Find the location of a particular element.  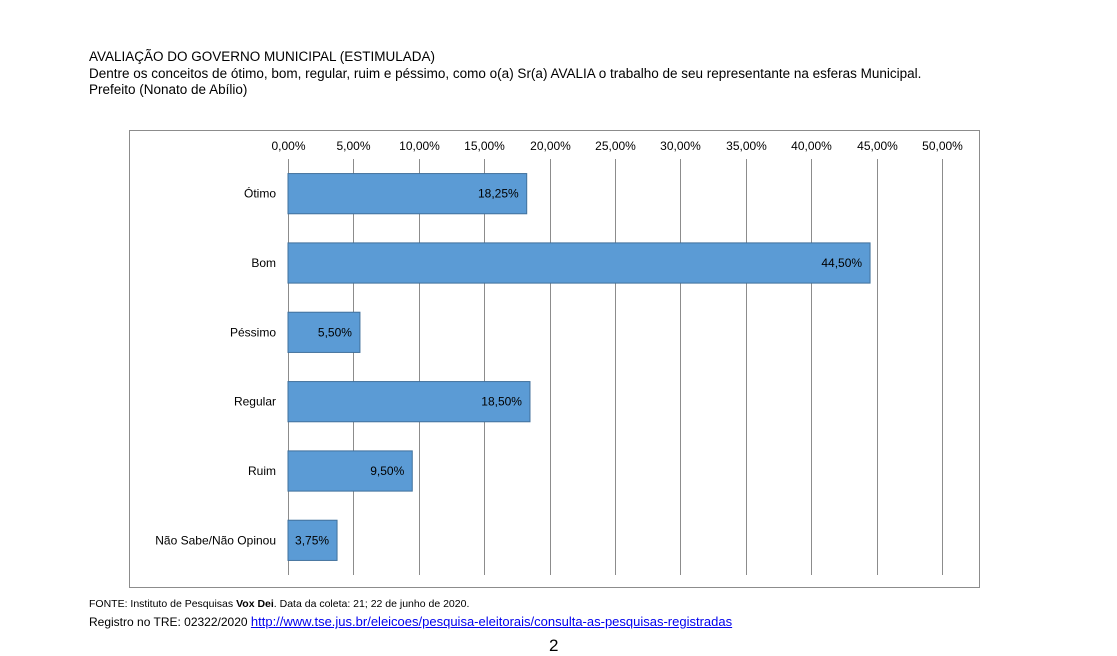

category-label: Ótimo is located at coordinates (260, 193).